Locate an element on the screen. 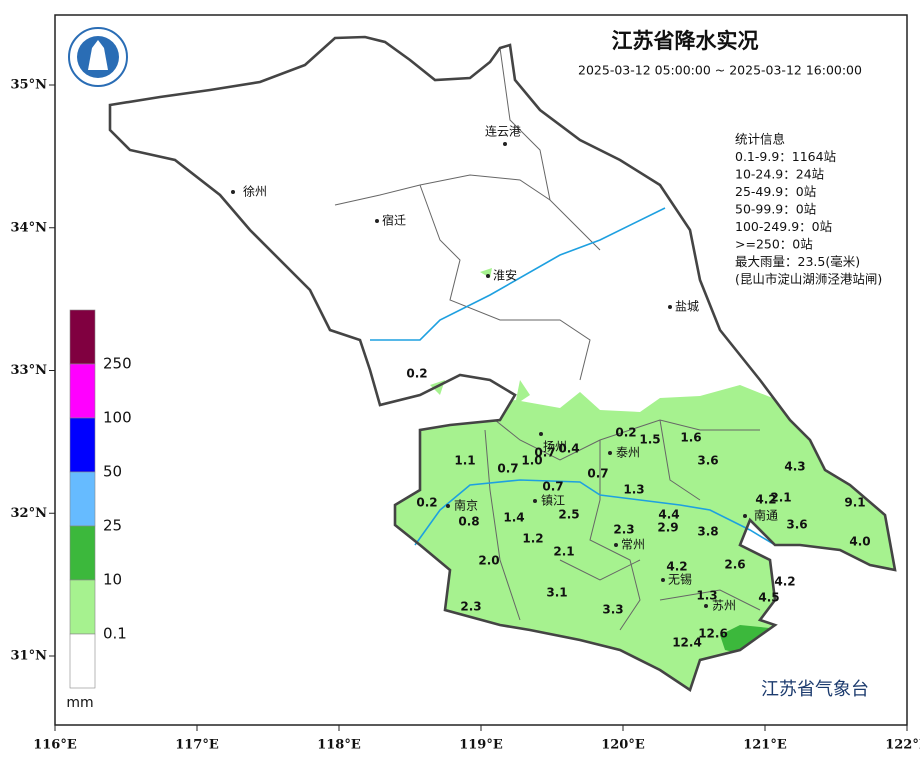  rain-value: 1.6 is located at coordinates (690, 438).